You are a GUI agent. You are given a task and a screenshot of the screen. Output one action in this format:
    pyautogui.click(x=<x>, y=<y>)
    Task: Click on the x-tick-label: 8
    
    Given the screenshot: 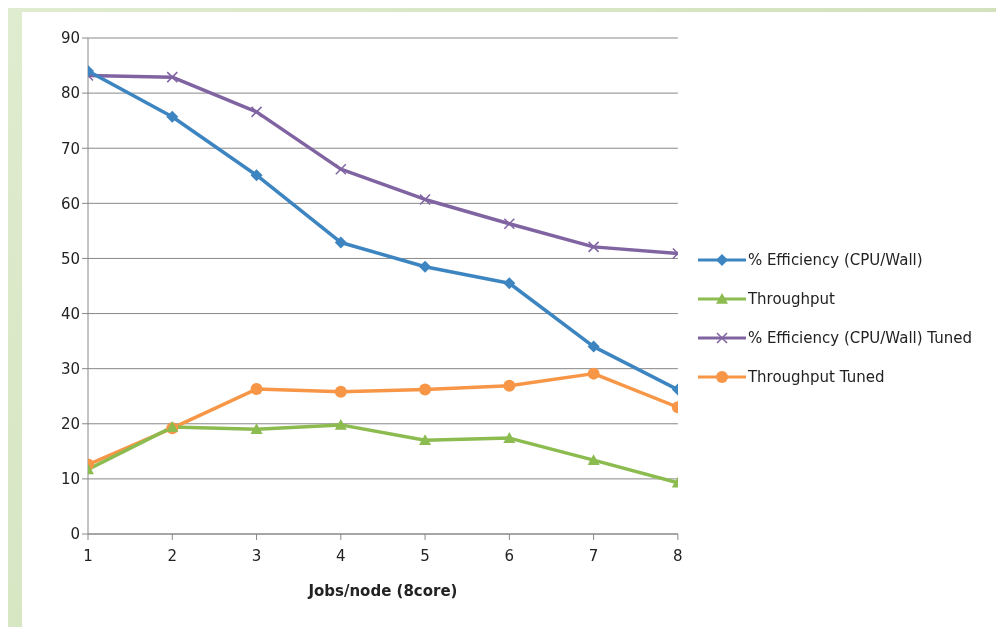 What is the action you would take?
    pyautogui.click(x=678, y=555)
    